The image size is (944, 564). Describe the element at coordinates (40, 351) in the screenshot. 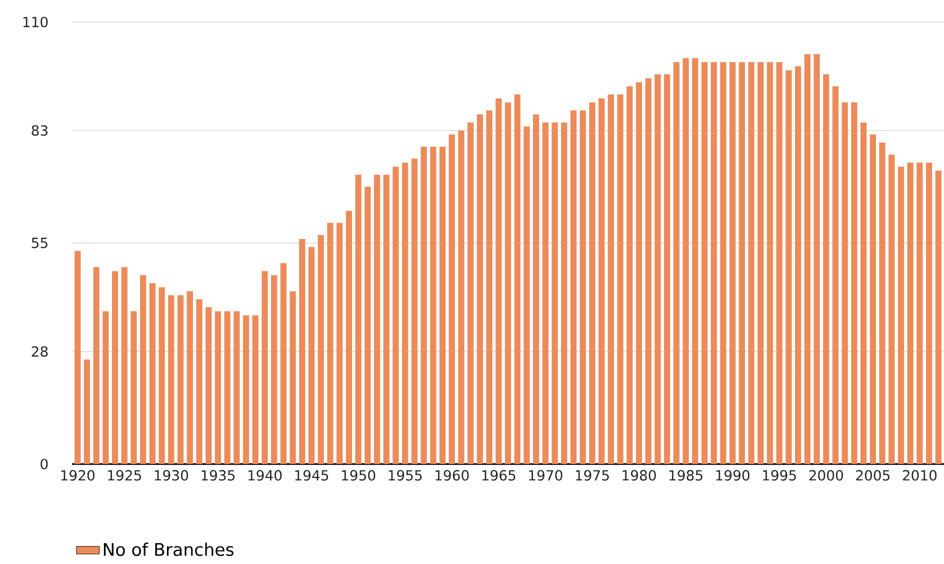

I see `y-tick-label: 28` at that location.